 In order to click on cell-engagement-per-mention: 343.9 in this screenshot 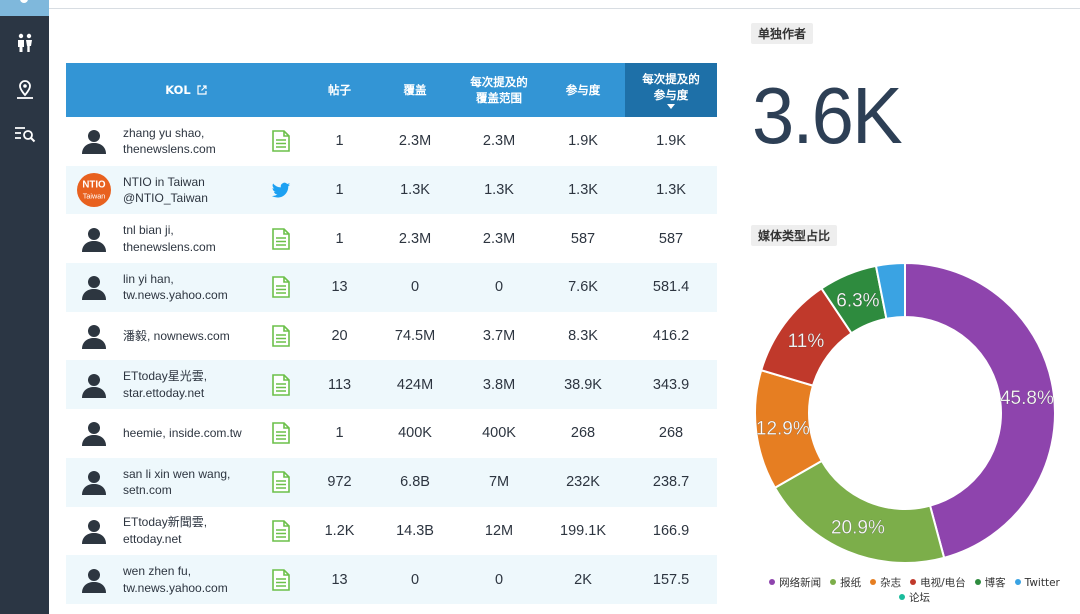, I will do `click(671, 384)`.